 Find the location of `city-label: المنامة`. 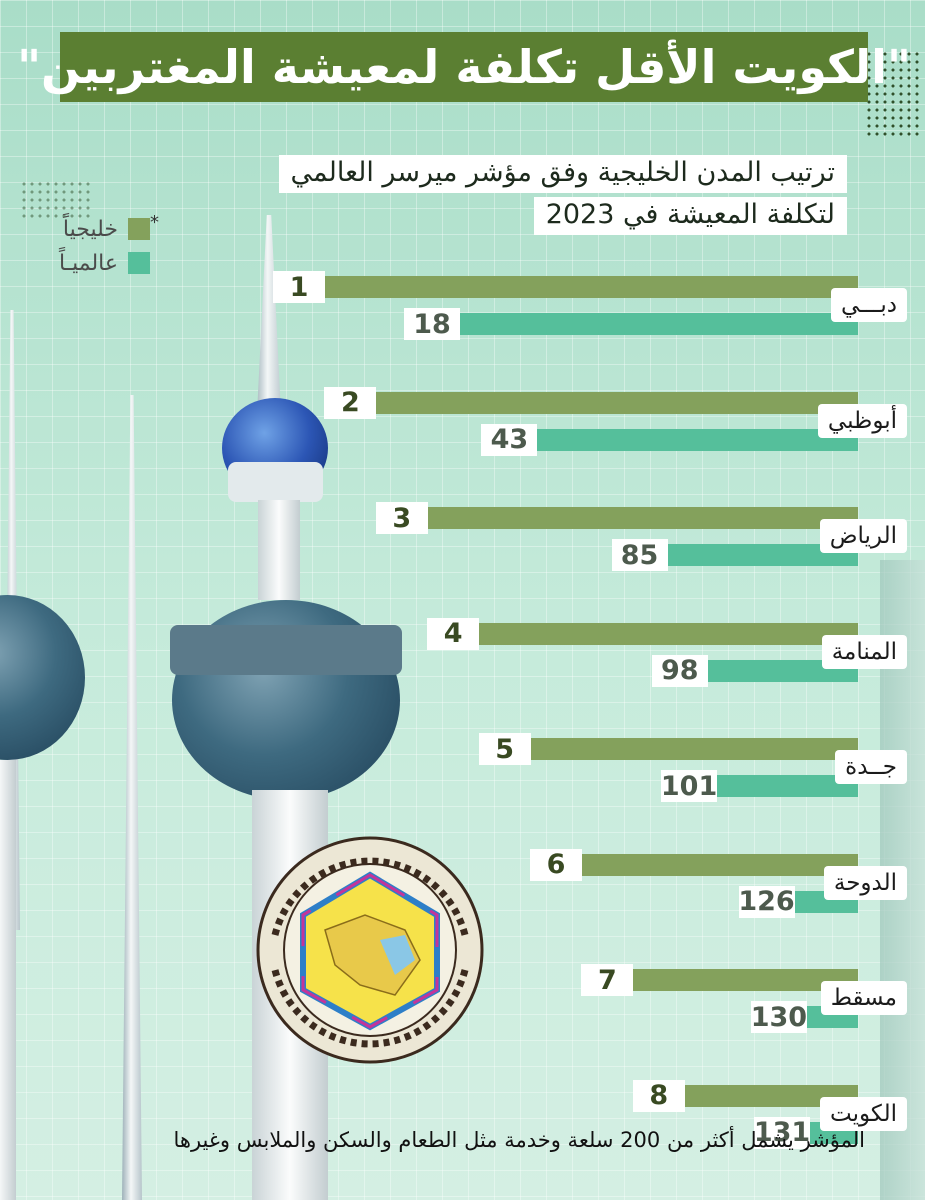

city-label: المنامة is located at coordinates (864, 651).